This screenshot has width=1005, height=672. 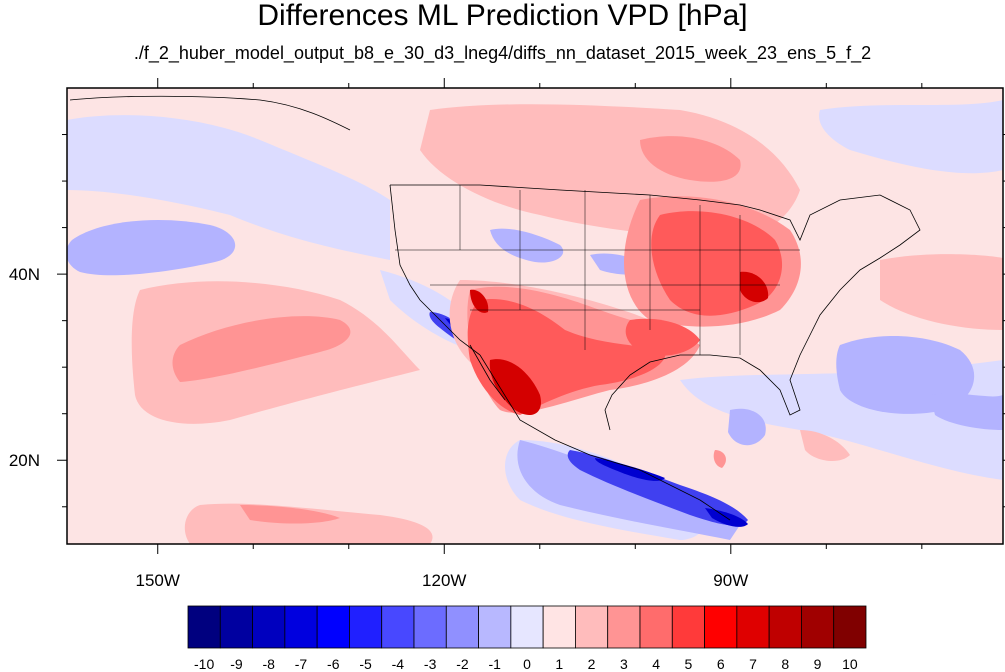 What do you see at coordinates (850, 664) in the screenshot?
I see `colorbar-label: 10` at bounding box center [850, 664].